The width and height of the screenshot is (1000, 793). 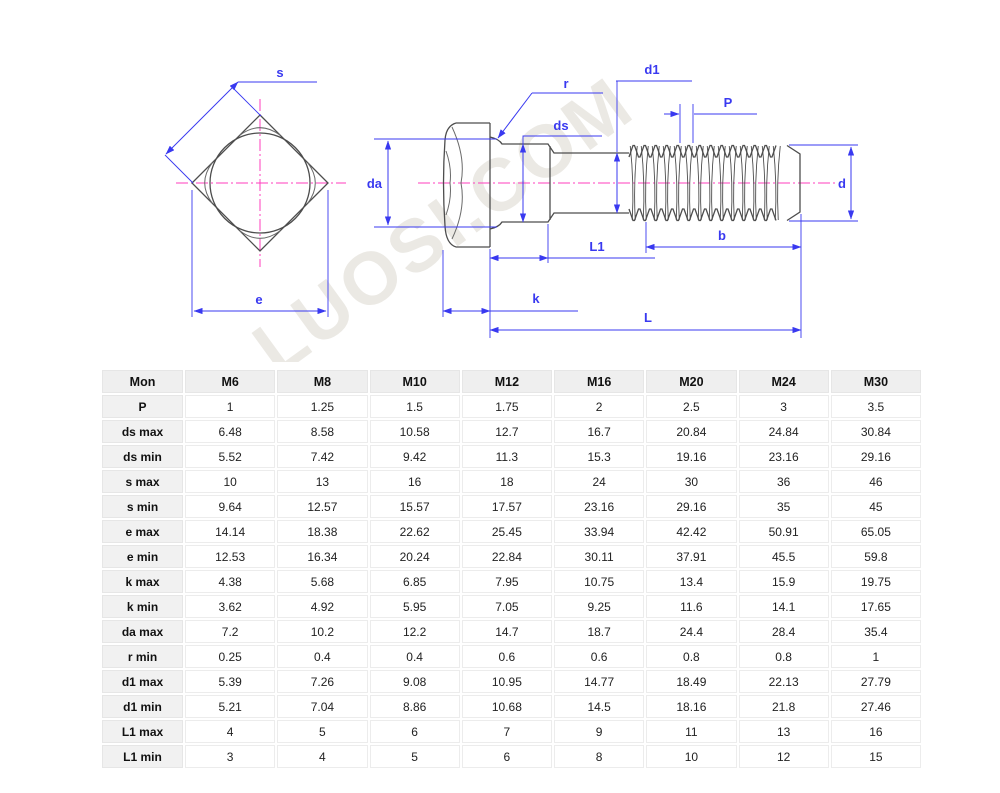 What do you see at coordinates (142, 631) in the screenshot?
I see `row-label: da max` at bounding box center [142, 631].